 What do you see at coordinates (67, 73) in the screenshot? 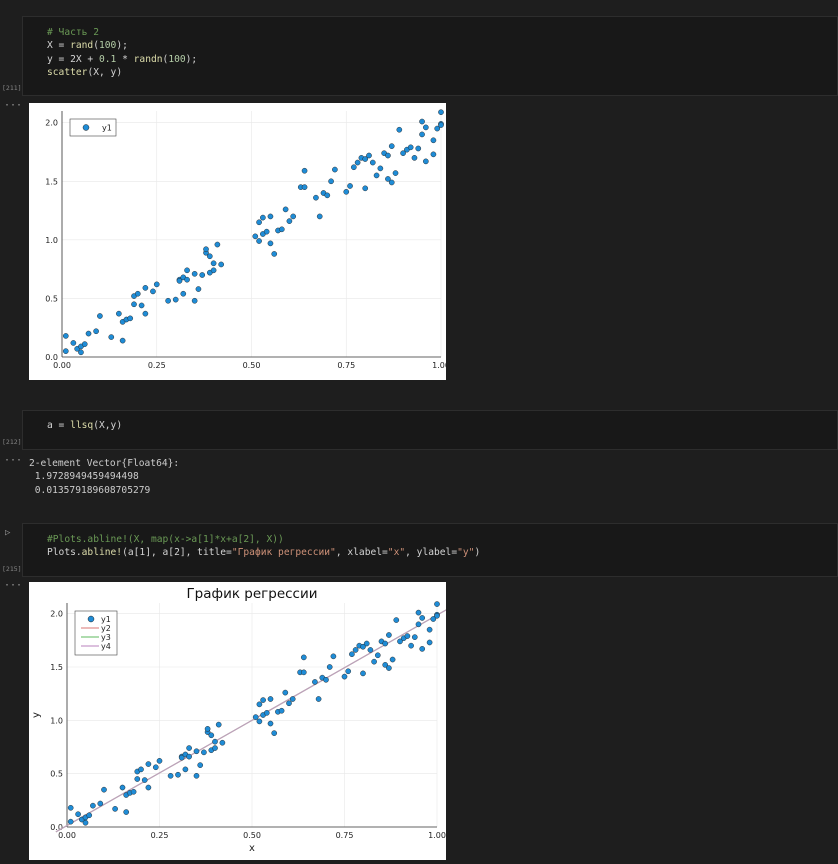
I see `code-token: scatter` at bounding box center [67, 73].